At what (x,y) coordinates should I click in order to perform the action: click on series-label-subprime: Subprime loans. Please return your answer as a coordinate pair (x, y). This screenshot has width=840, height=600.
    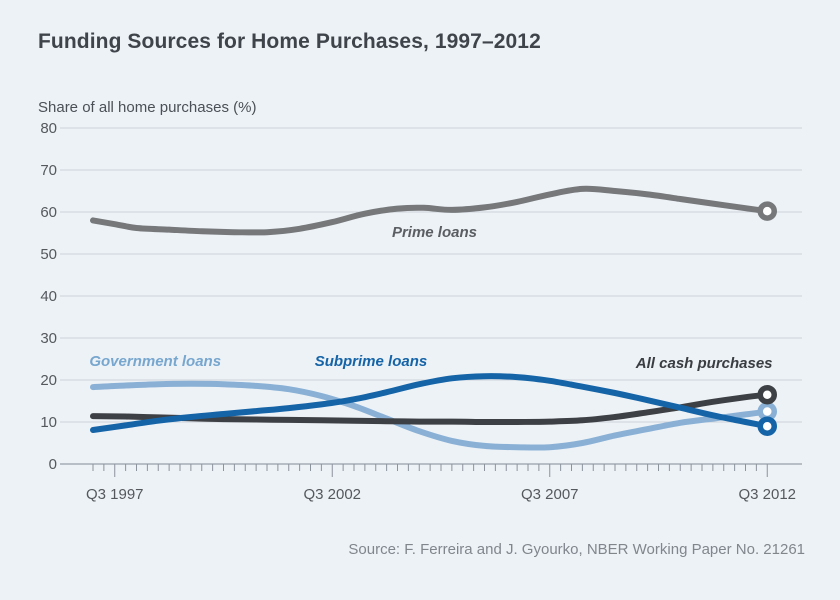
    Looking at the image, I should click on (371, 361).